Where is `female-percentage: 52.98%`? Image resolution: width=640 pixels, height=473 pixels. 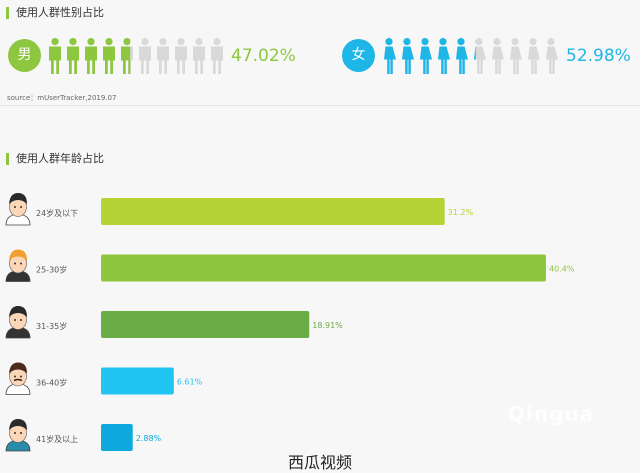
female-percentage: 52.98% is located at coordinates (598, 56).